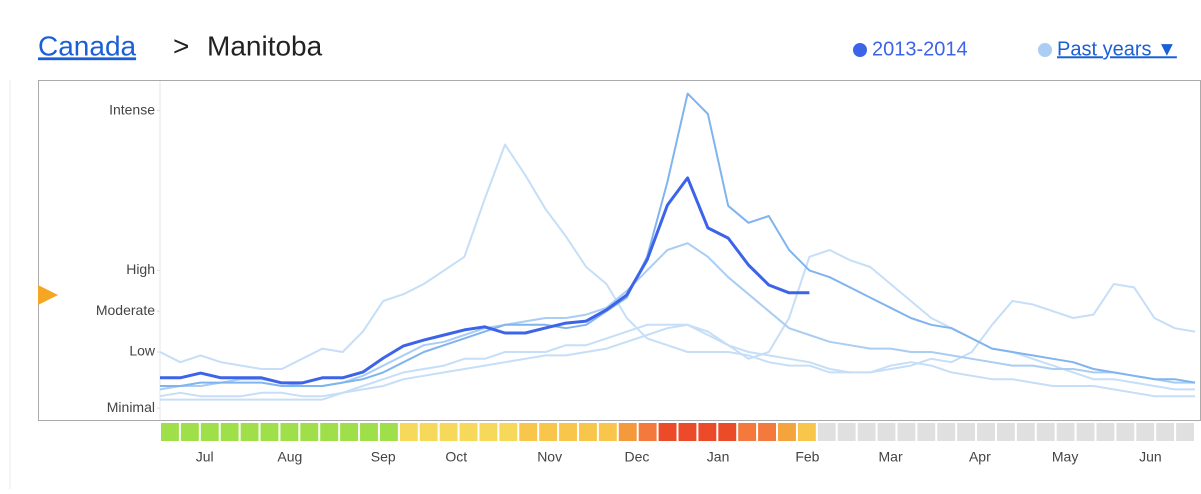 This screenshot has width=1201, height=494. Describe the element at coordinates (48, 295) in the screenshot. I see `current-level-marker` at that location.